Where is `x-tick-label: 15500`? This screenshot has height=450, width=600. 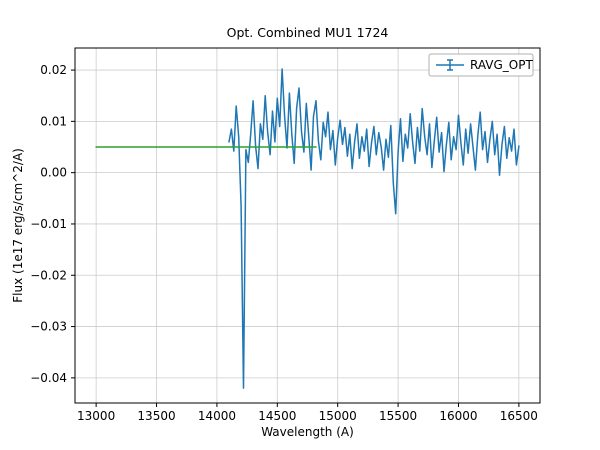
x-tick-label: 15500 is located at coordinates (398, 416).